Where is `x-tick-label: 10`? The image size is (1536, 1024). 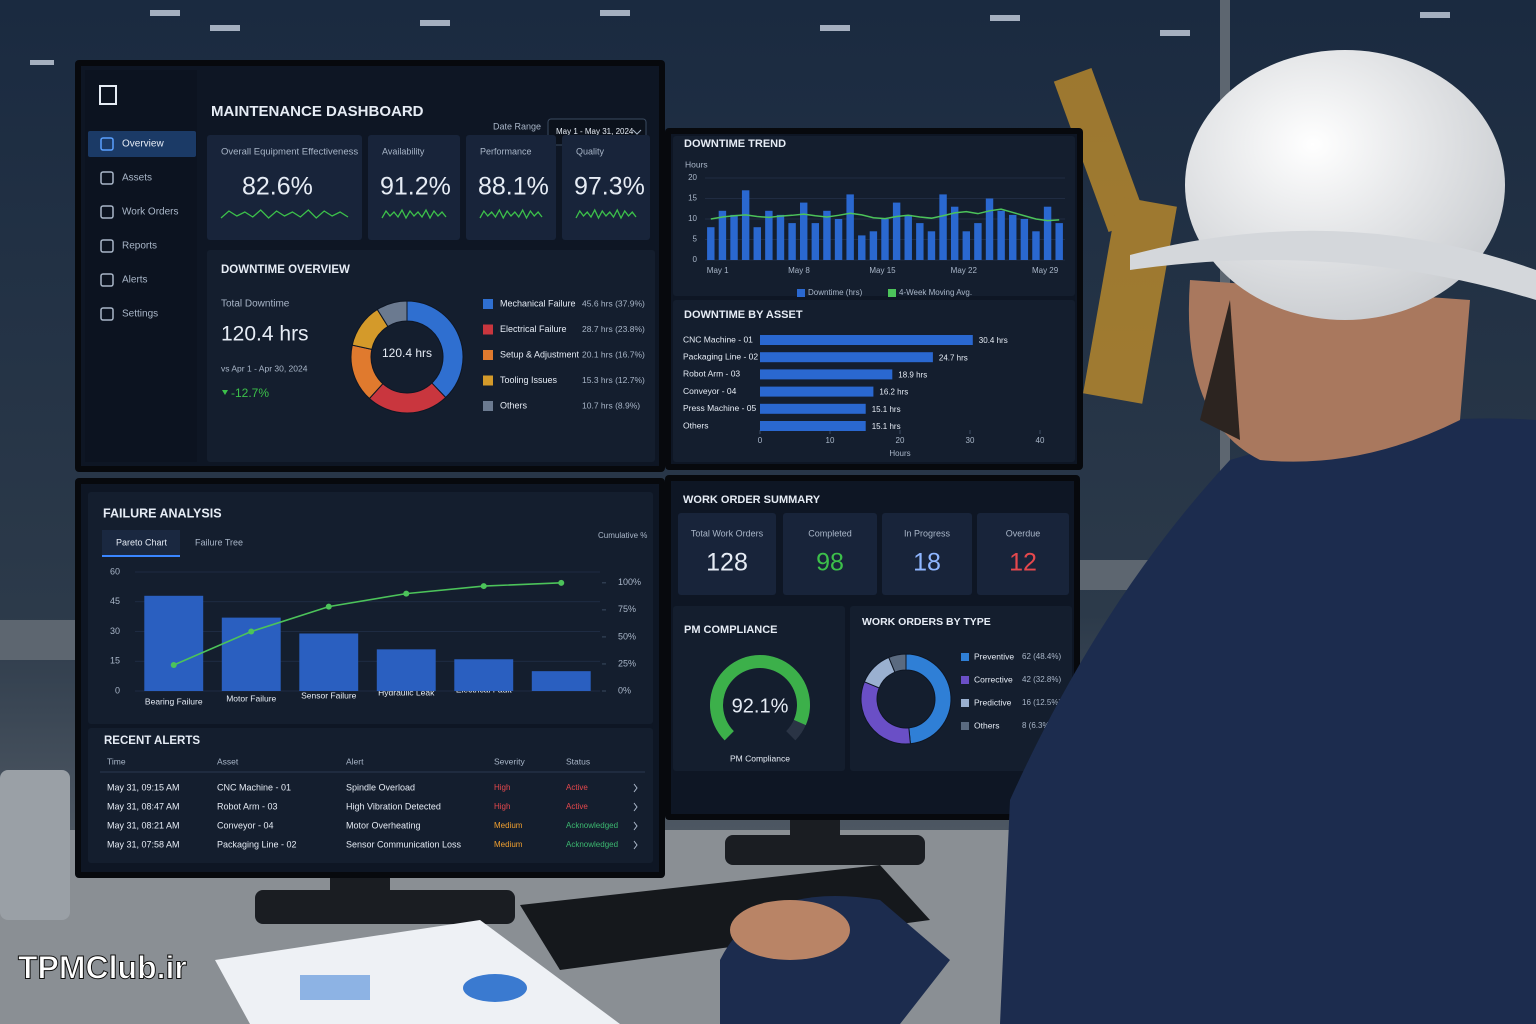 x-tick-label: 10 is located at coordinates (830, 440).